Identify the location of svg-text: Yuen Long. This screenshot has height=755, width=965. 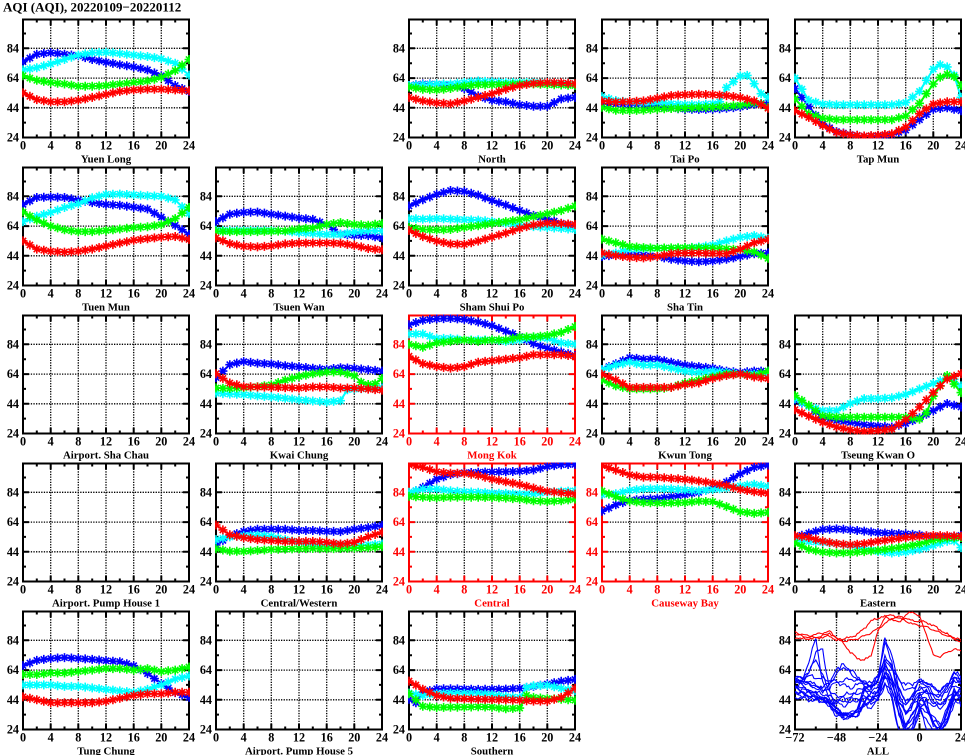
(106, 160).